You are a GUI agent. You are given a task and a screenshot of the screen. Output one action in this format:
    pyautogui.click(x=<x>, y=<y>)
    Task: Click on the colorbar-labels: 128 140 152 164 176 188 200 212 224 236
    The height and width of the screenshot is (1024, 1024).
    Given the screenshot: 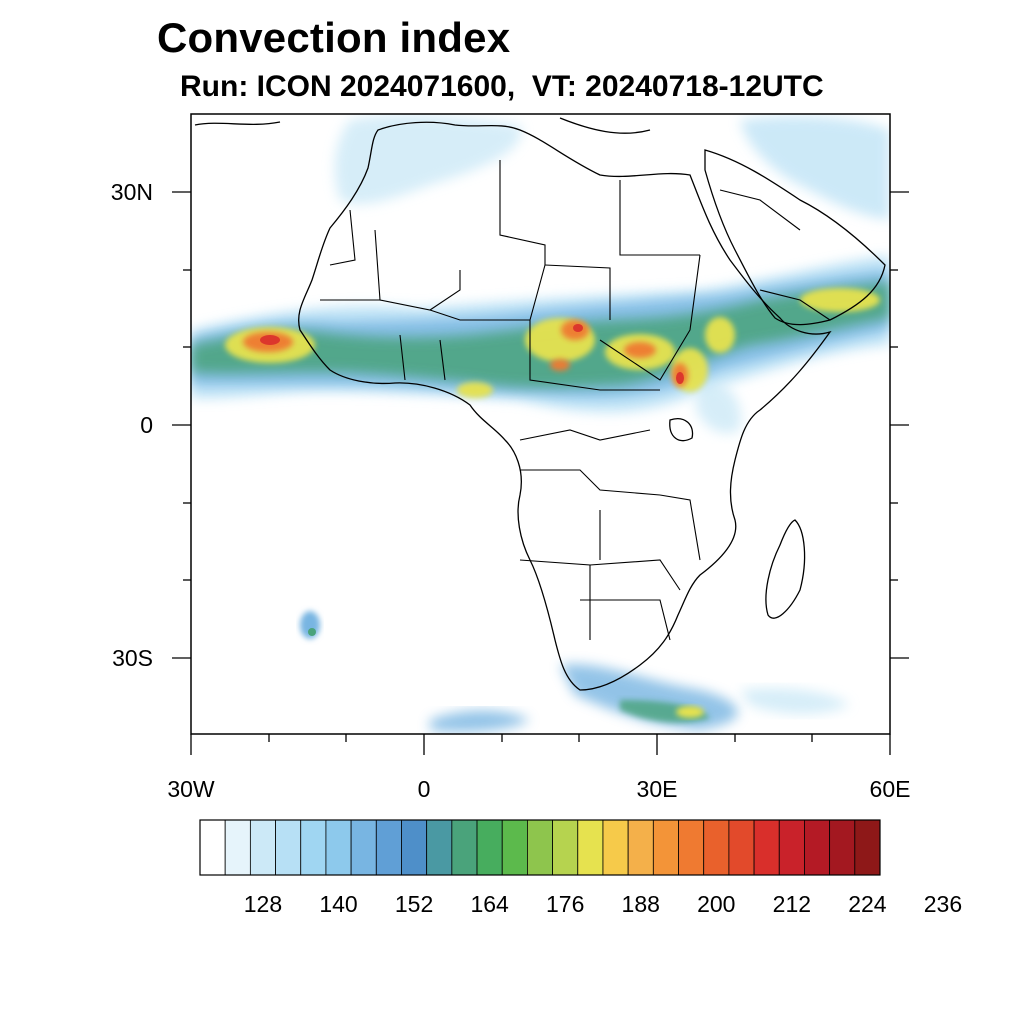 What is the action you would take?
    pyautogui.click(x=603, y=904)
    